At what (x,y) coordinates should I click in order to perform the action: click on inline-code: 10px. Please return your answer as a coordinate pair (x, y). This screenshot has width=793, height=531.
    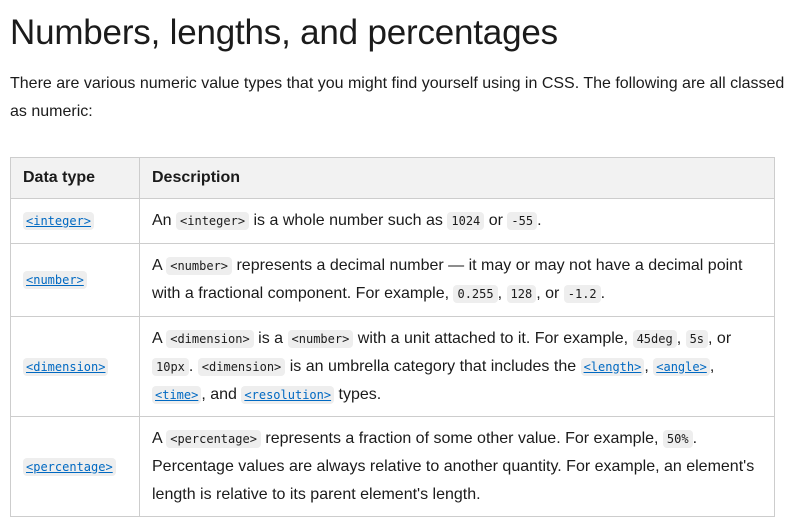
    Looking at the image, I should click on (170, 366).